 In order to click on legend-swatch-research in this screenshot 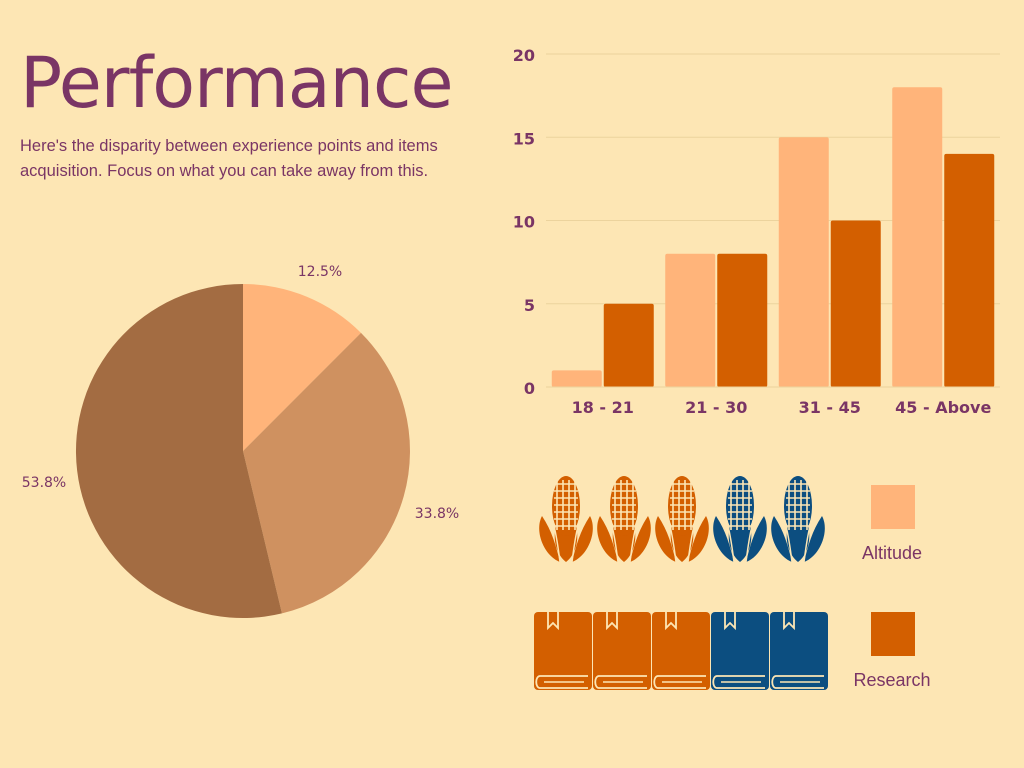, I will do `click(893, 634)`.